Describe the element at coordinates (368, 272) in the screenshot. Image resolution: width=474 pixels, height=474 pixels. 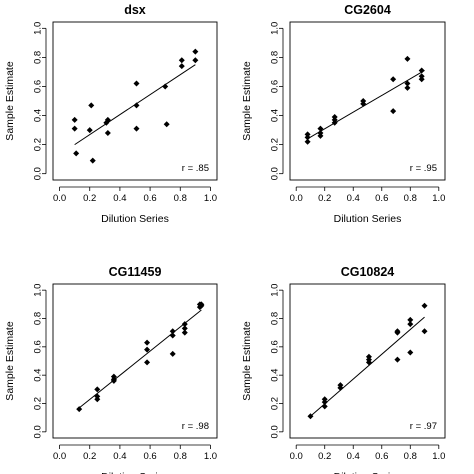
I see `chart-title: CG10824` at that location.